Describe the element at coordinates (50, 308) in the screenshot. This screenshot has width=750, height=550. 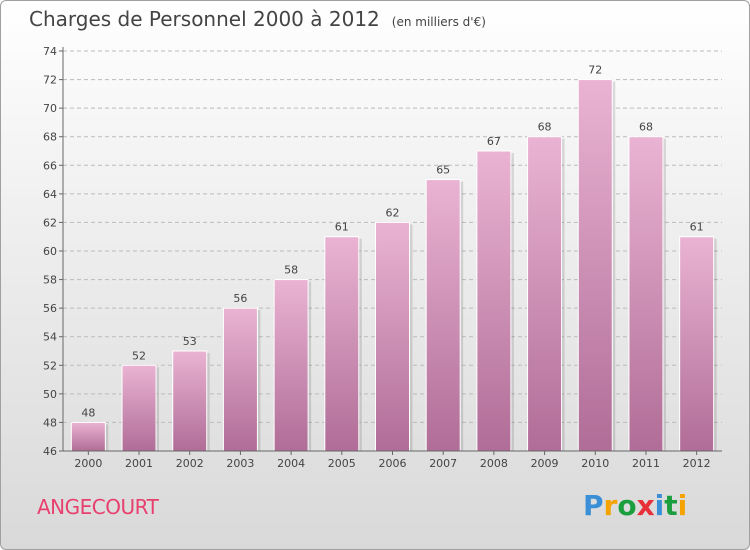
I see `y-tick-label: 56` at that location.